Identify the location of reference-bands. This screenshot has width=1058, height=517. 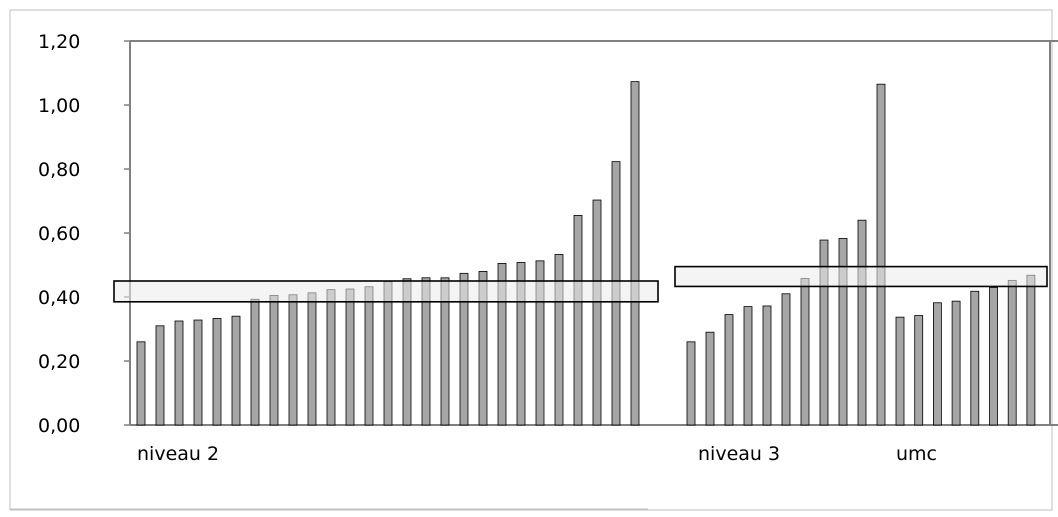
(580, 284).